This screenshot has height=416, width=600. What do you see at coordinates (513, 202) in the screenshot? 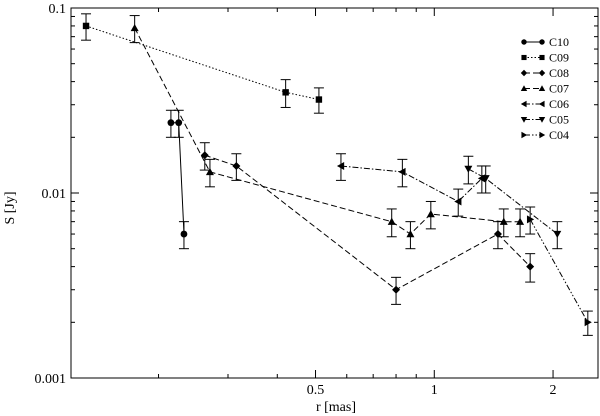
I see `series-c05` at bounding box center [513, 202].